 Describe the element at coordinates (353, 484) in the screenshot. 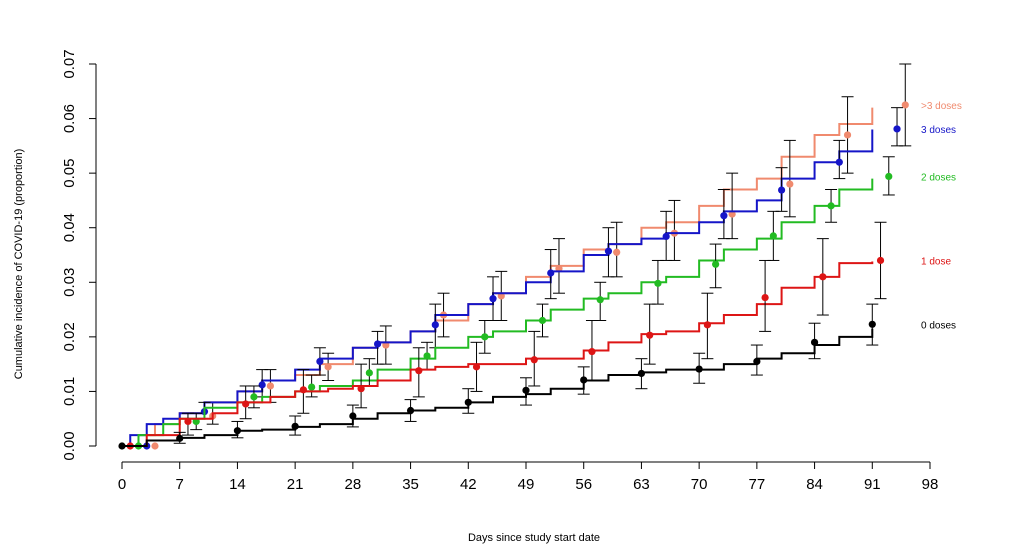

I see `x-tick-label: 28` at that location.